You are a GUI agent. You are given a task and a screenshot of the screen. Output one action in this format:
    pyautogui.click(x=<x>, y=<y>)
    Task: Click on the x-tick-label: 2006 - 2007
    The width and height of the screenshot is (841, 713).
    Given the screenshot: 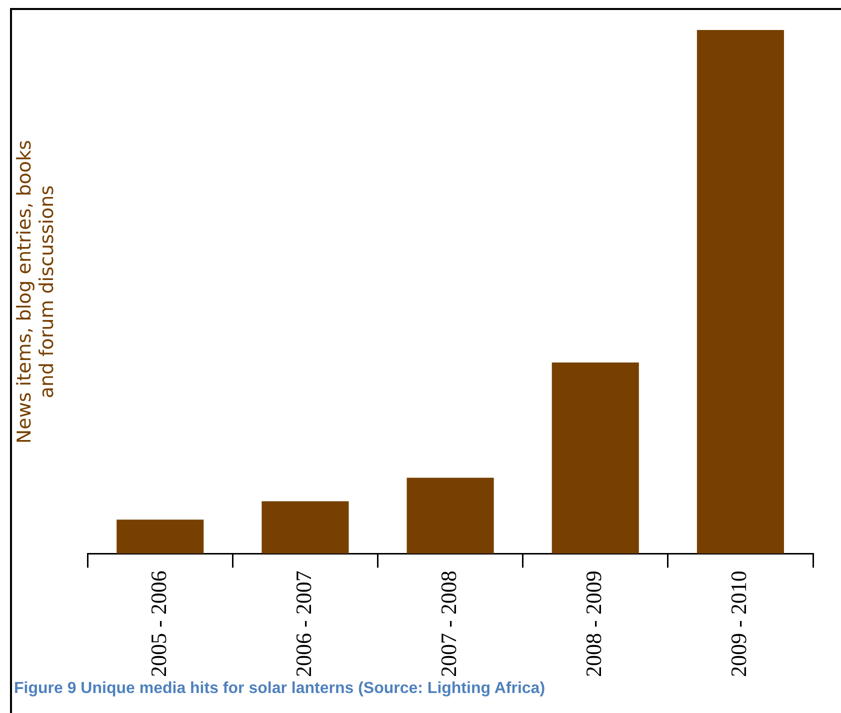 What is the action you would take?
    pyautogui.click(x=303, y=623)
    